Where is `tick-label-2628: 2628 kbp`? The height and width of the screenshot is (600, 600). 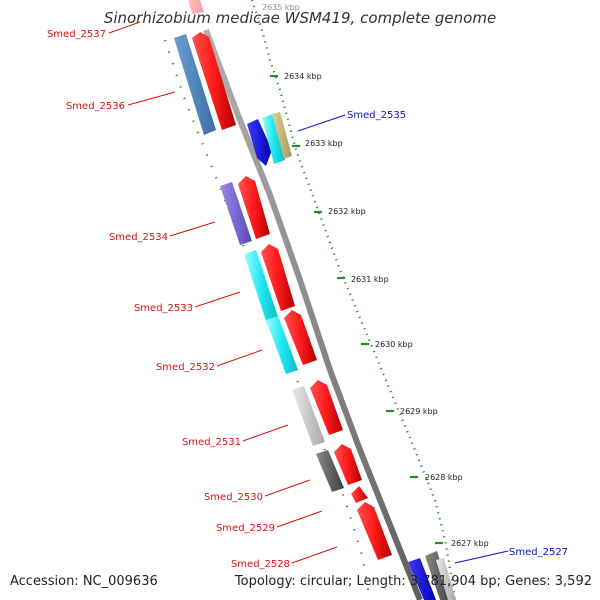
tick-label-2628: 2628 kbp is located at coordinates (444, 477).